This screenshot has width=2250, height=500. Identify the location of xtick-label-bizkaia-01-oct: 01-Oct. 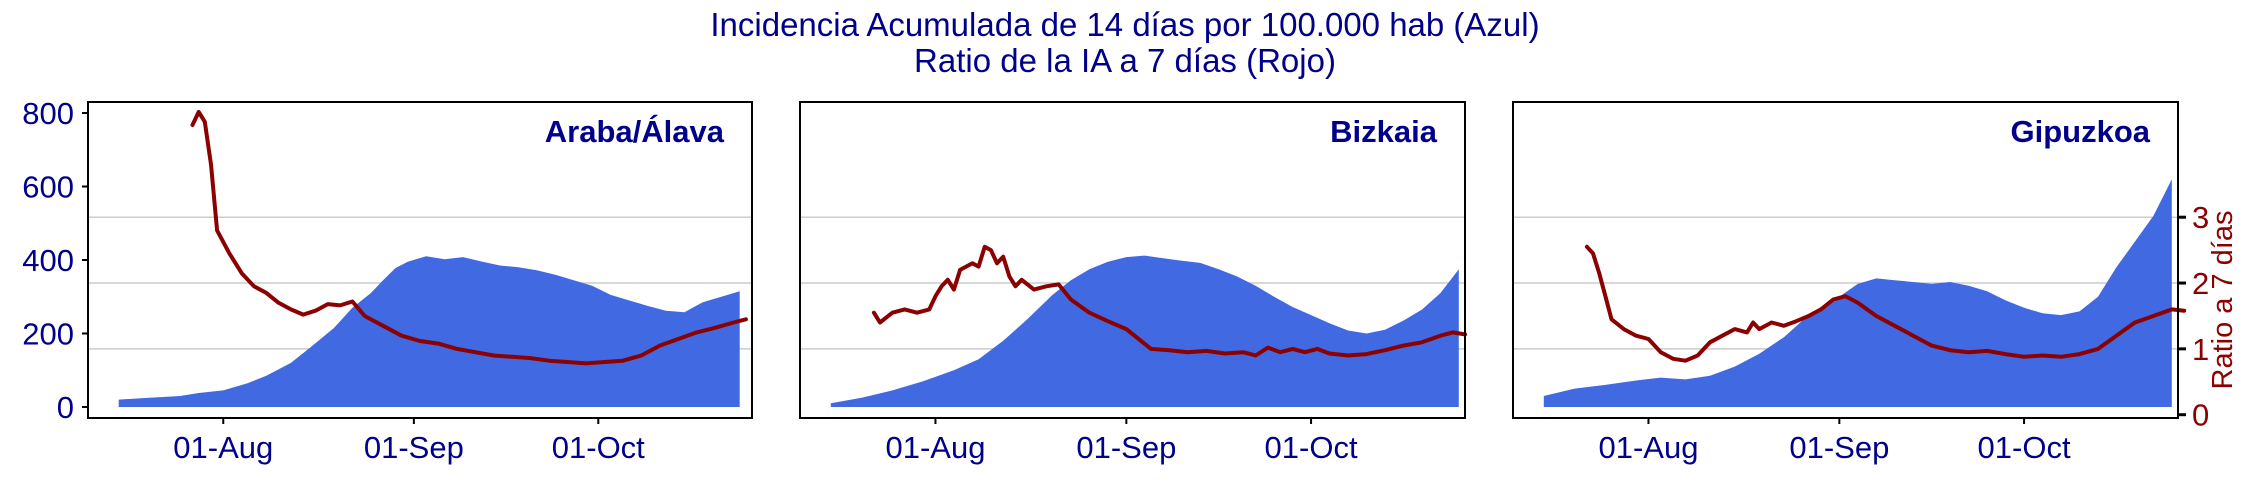
(1311, 447).